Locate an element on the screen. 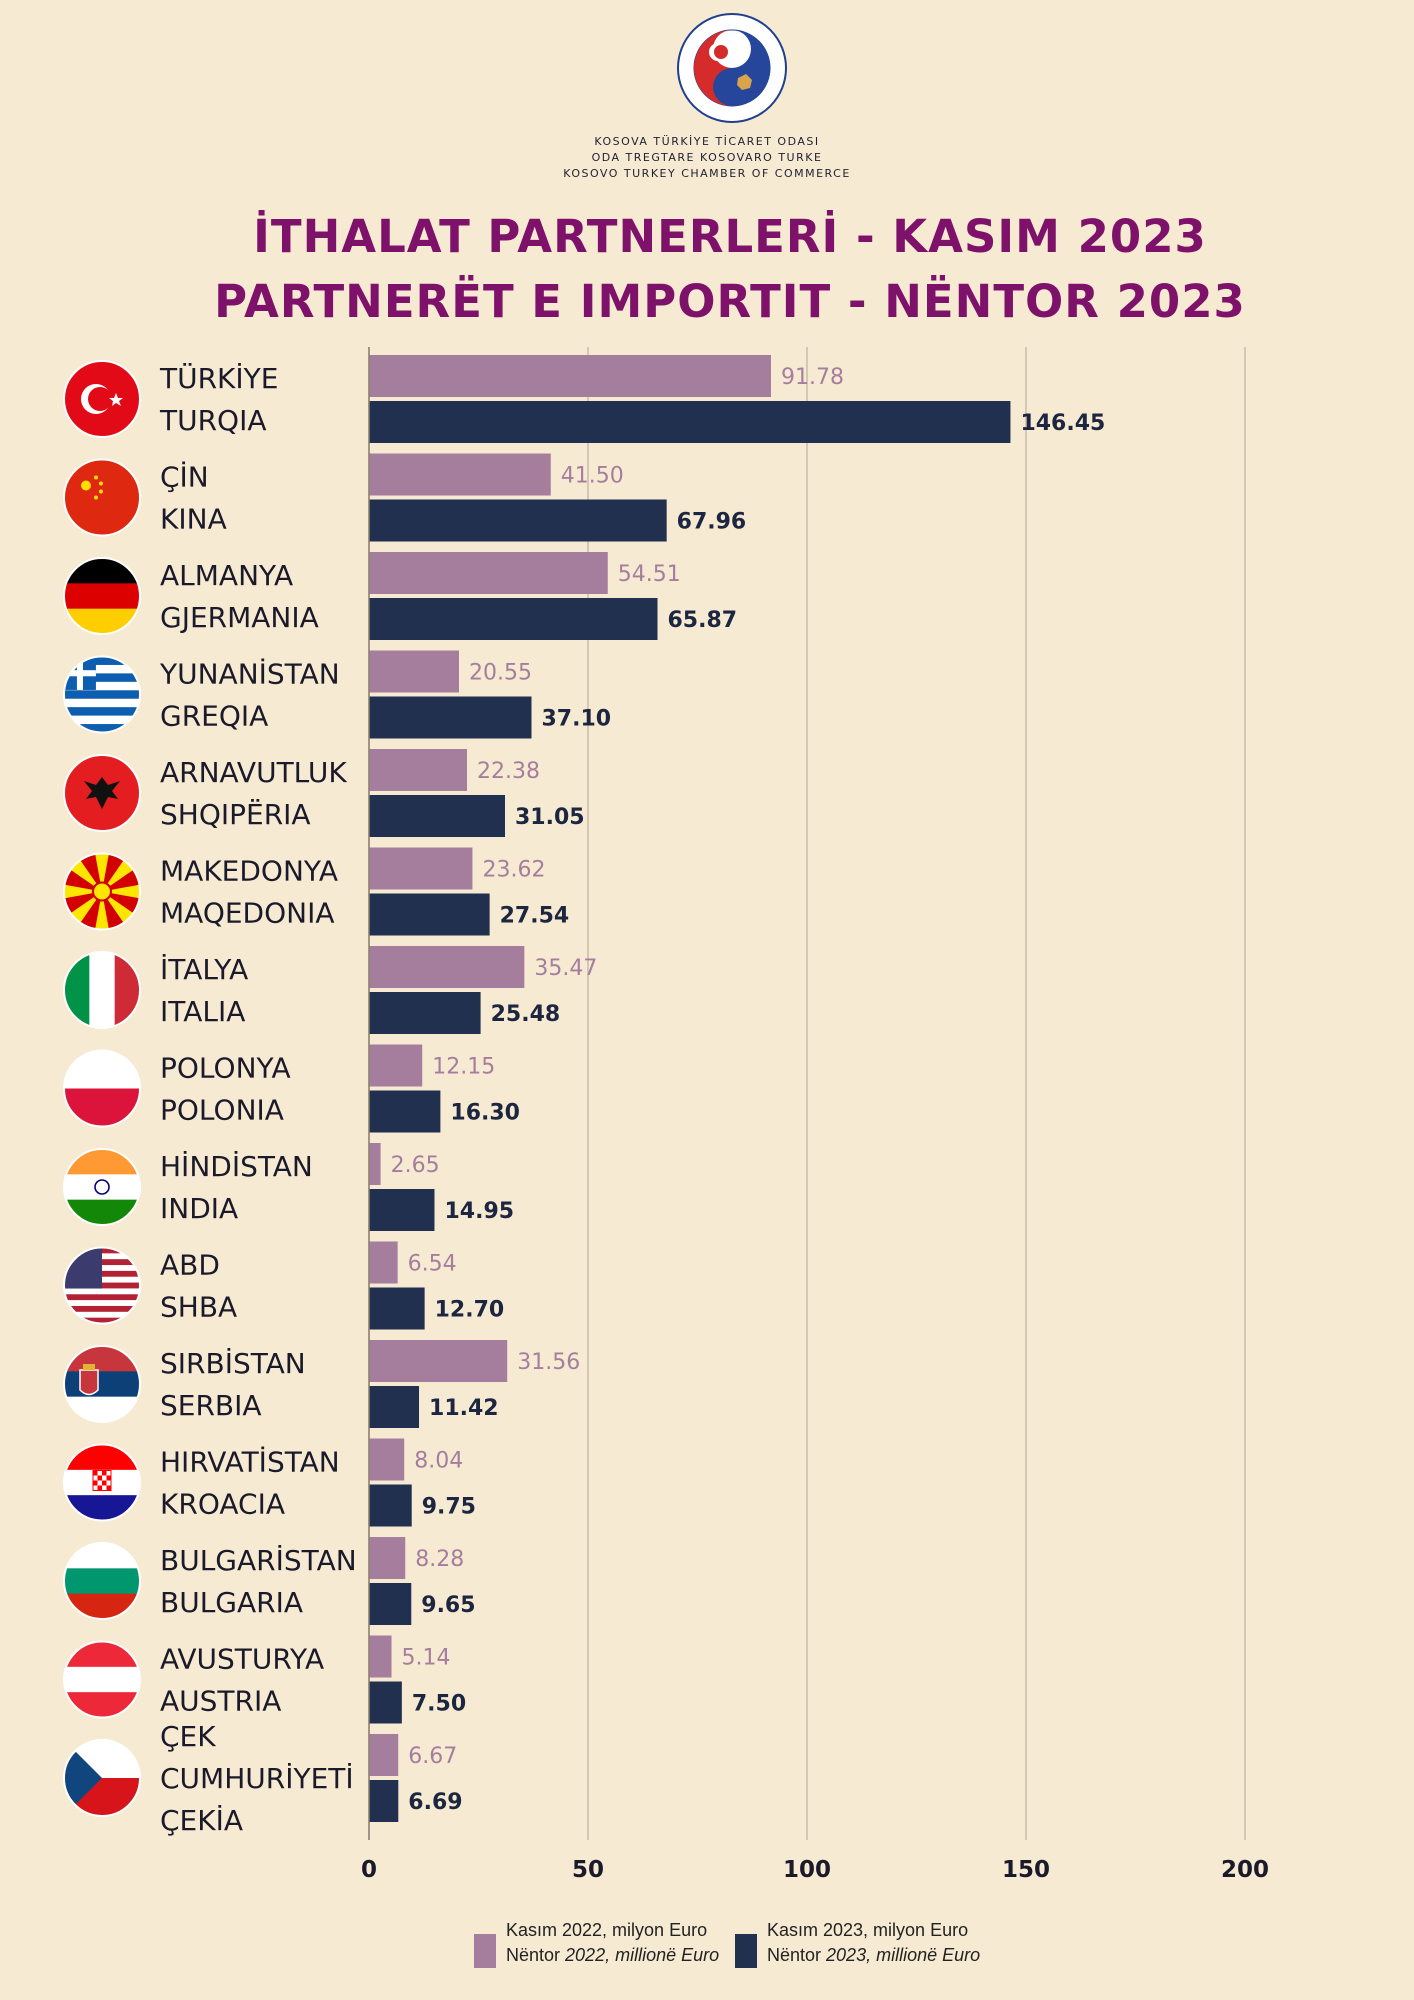 This screenshot has width=1414, height=2000. greece-flag-icon is located at coordinates (102, 694).